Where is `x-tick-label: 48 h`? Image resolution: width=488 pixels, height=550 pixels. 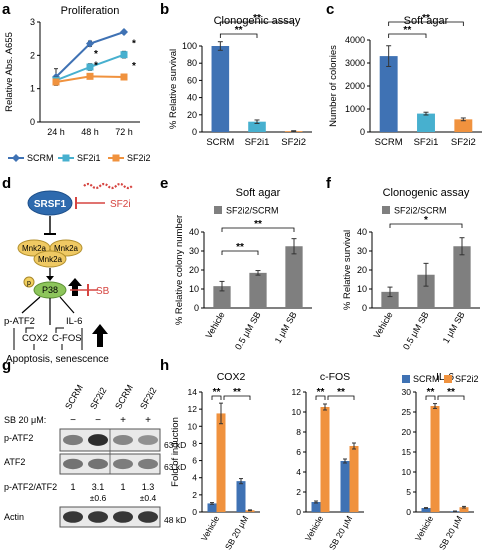
x-tick-label: 48 h is located at coordinates (90, 132).